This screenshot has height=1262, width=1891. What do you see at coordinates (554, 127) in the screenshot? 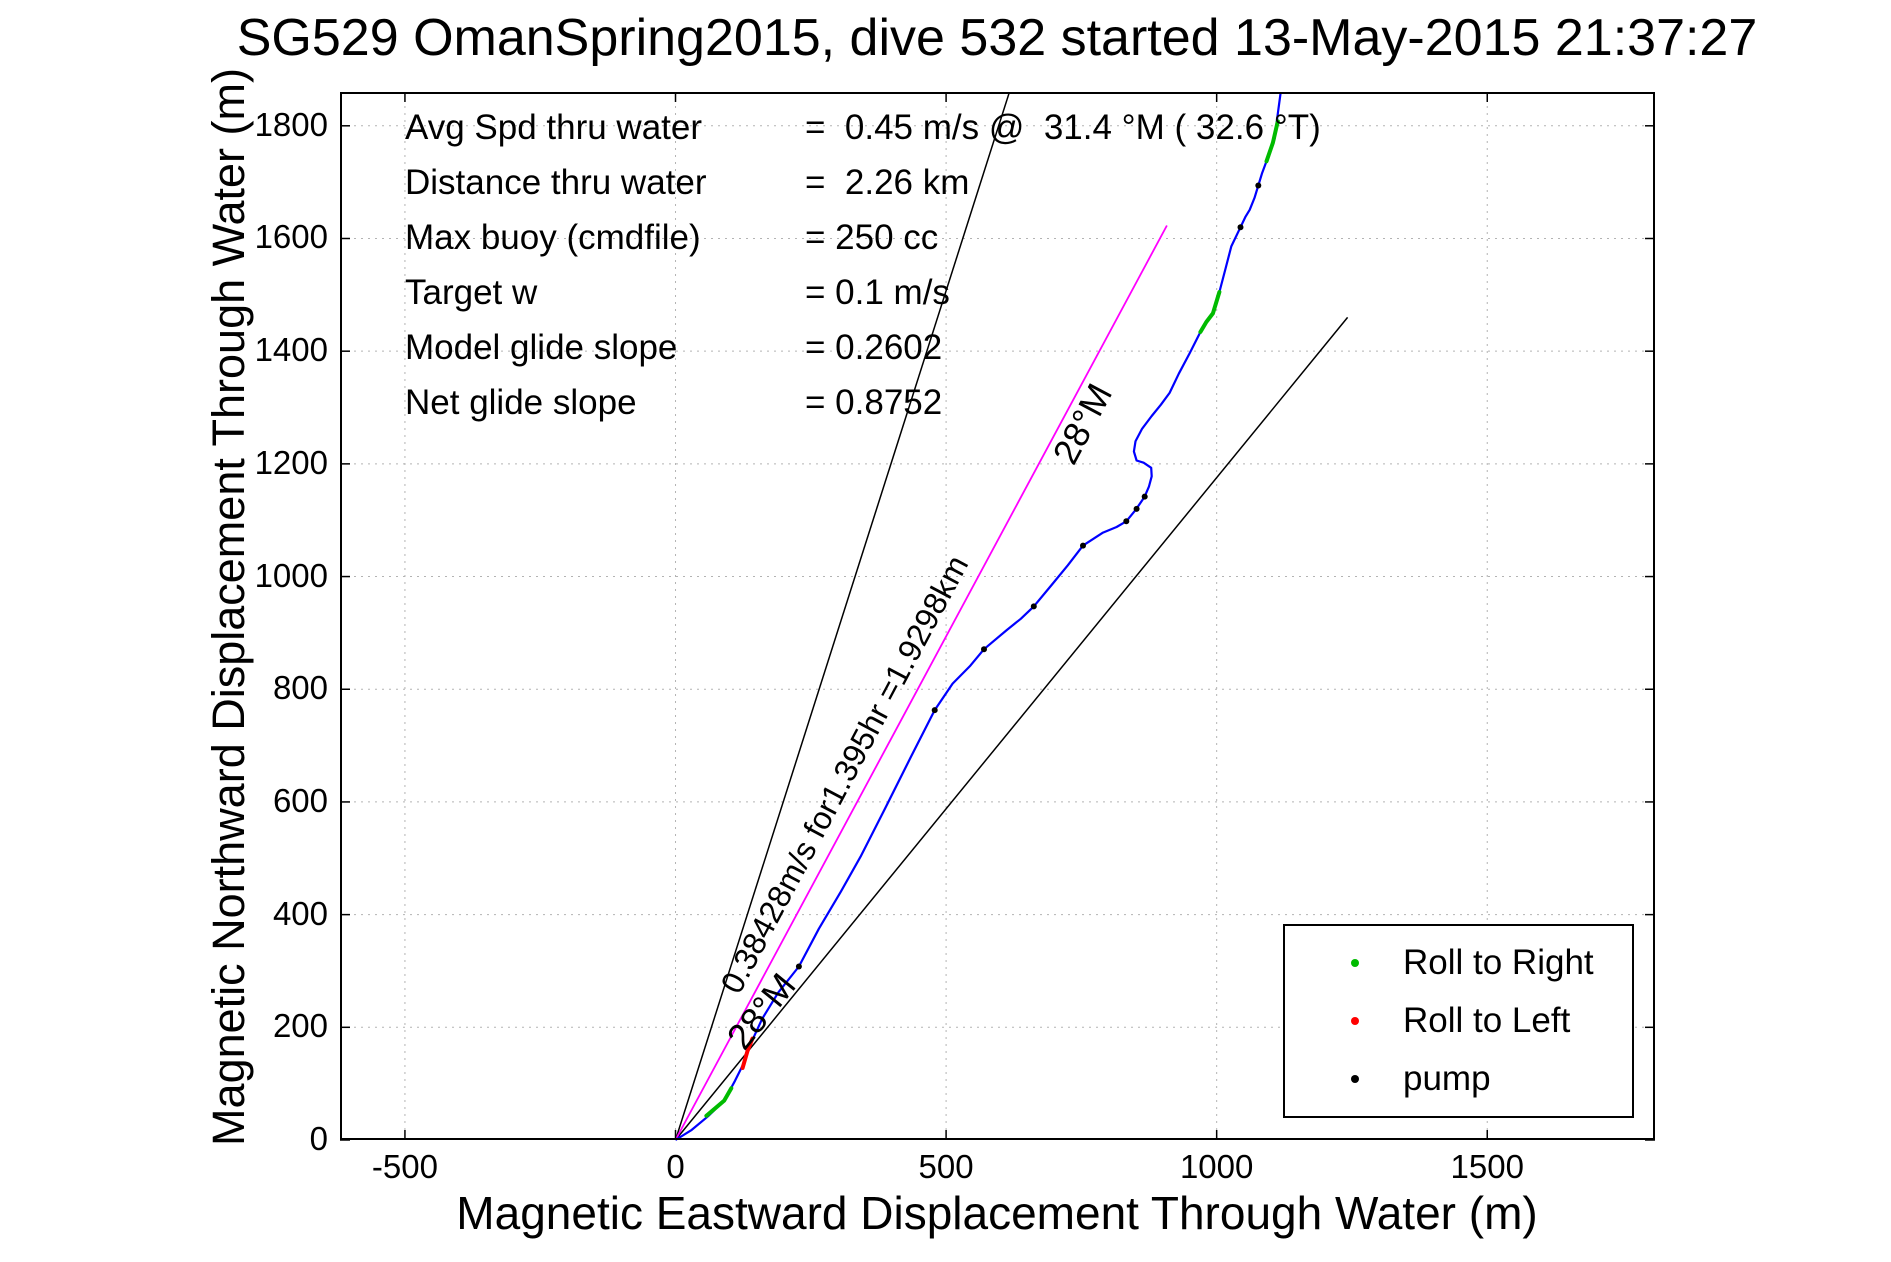
I see `stat-label: Avg Spd thru water` at bounding box center [554, 127].